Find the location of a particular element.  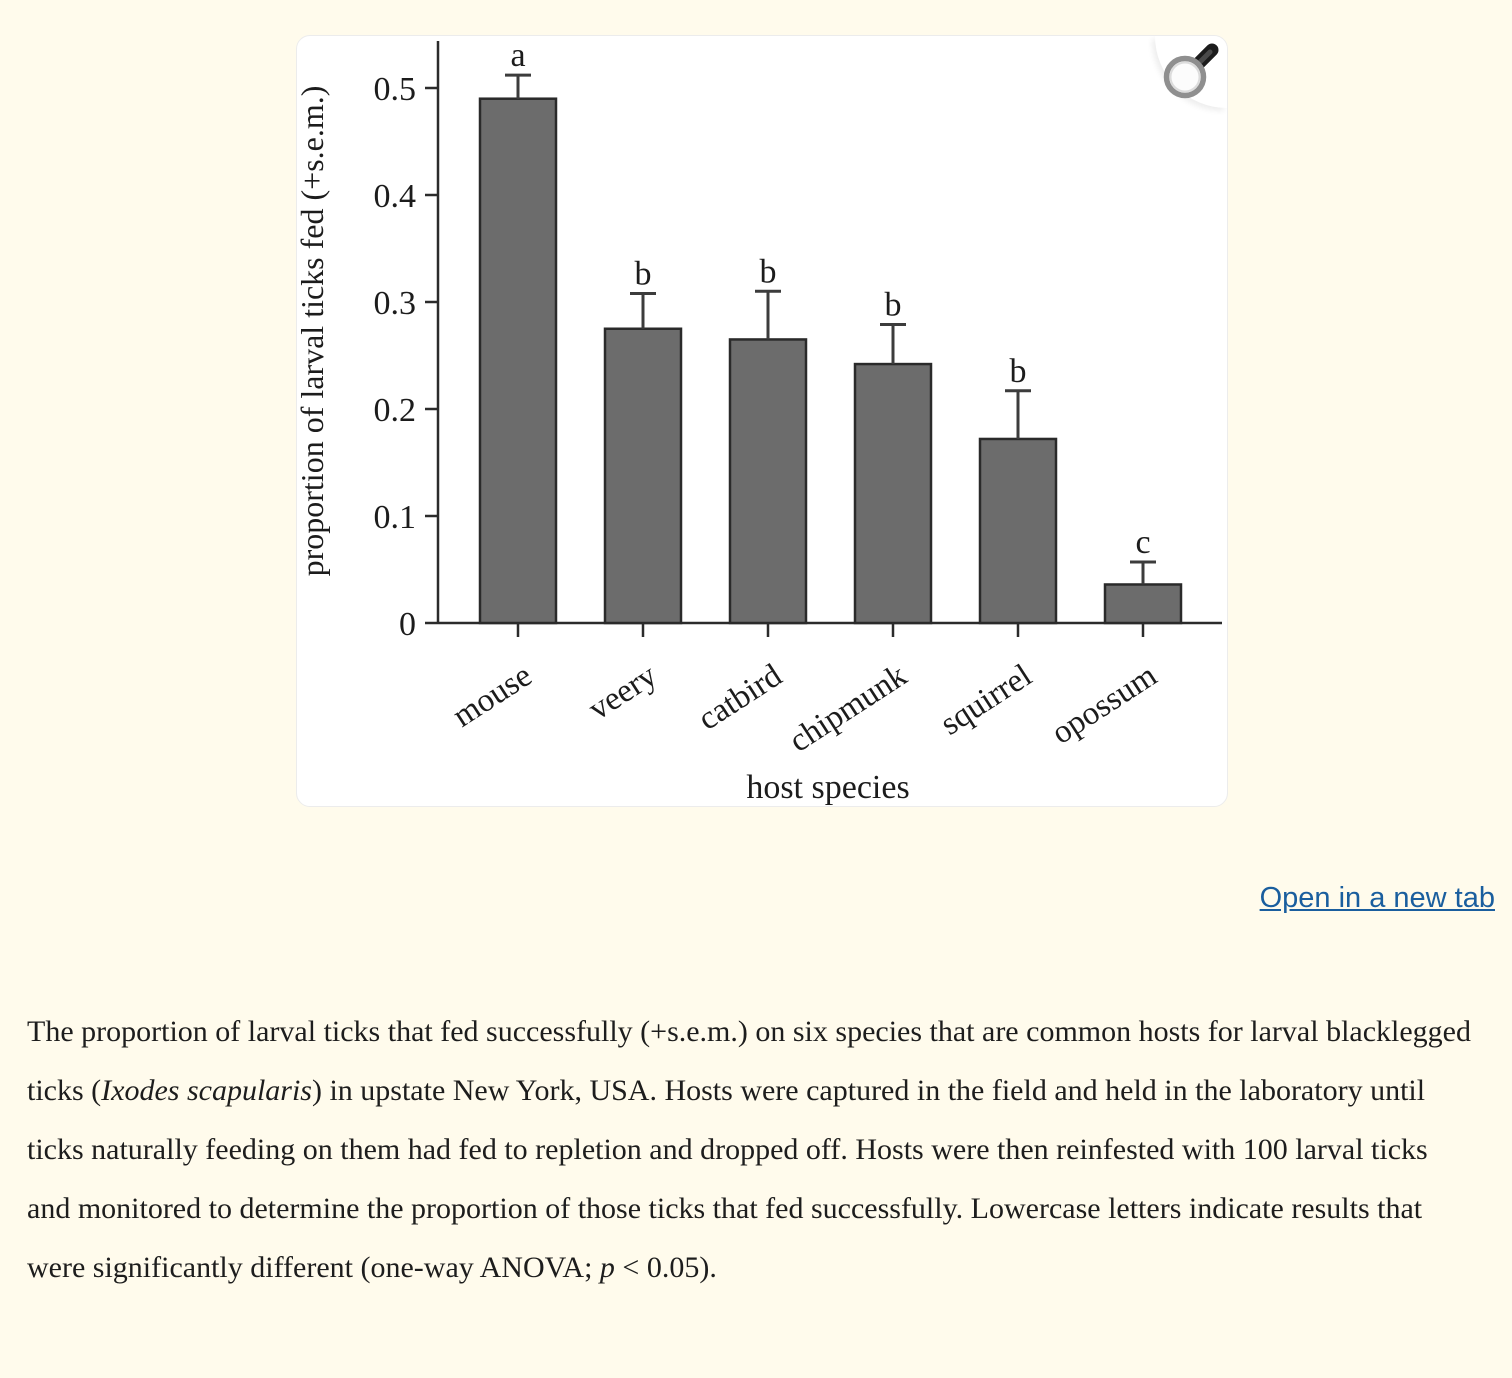

bar-chipmunk is located at coordinates (893, 493).